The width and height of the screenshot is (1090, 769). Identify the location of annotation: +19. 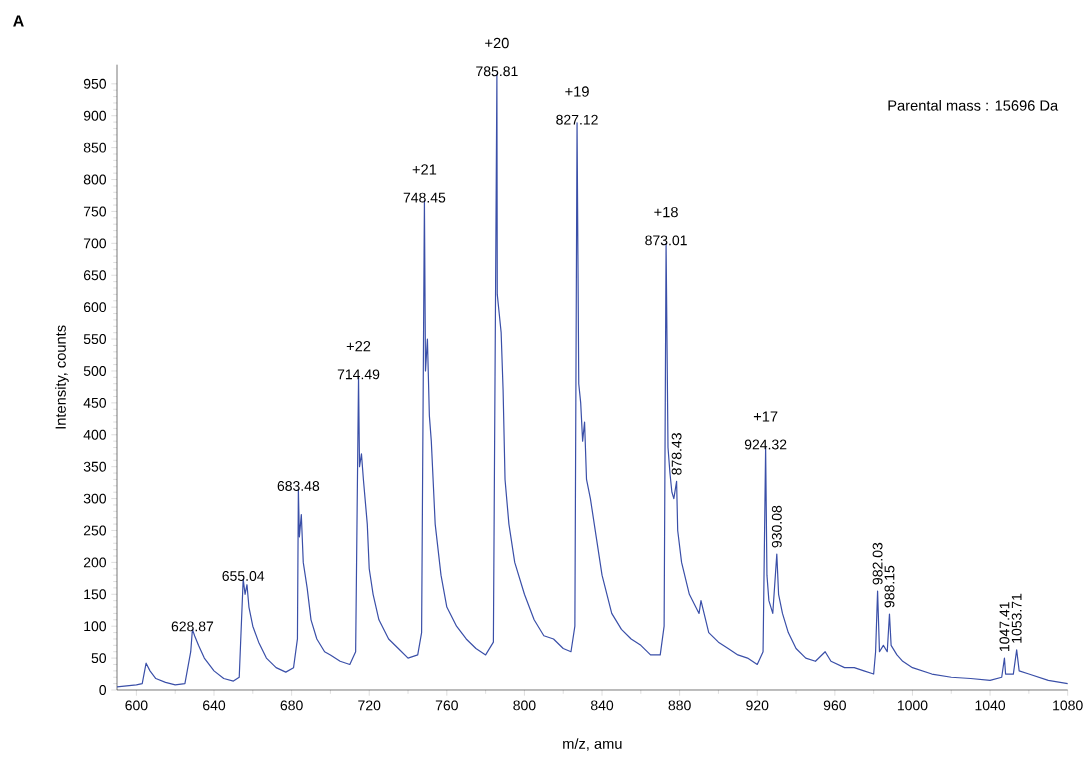
(577, 91).